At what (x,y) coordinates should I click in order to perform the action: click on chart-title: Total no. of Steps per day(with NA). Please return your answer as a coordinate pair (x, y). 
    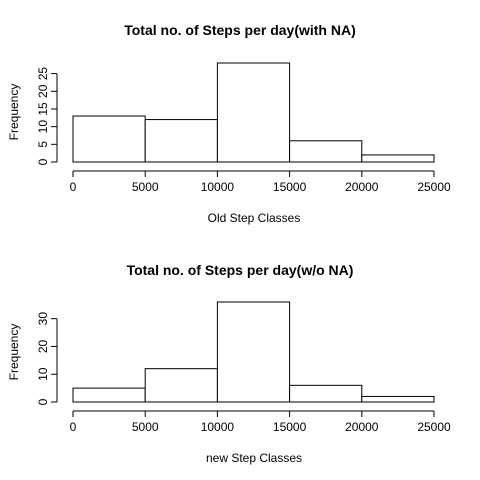
    Looking at the image, I should click on (240, 30).